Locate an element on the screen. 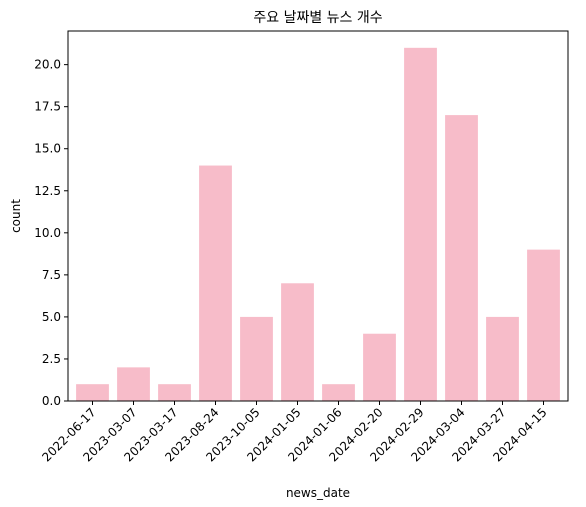  y-axis-ticks: 0.0 2.5 5.0 7.5 10.0 12.5 15.0 17.5 20.0 is located at coordinates (51, 233).